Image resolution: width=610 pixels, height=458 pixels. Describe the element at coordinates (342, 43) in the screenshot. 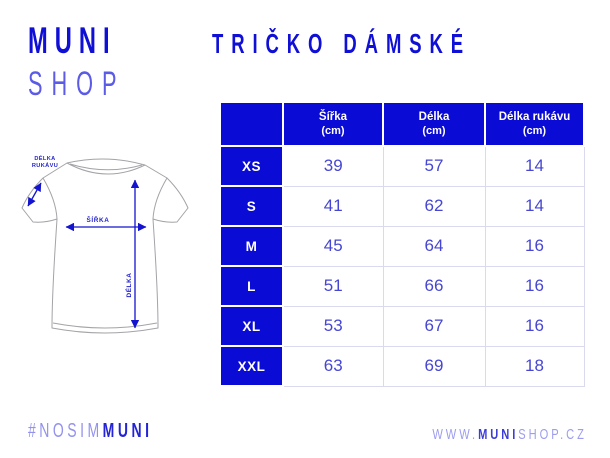

I see `page-title: TRIČKO DÁMSKÉ` at that location.